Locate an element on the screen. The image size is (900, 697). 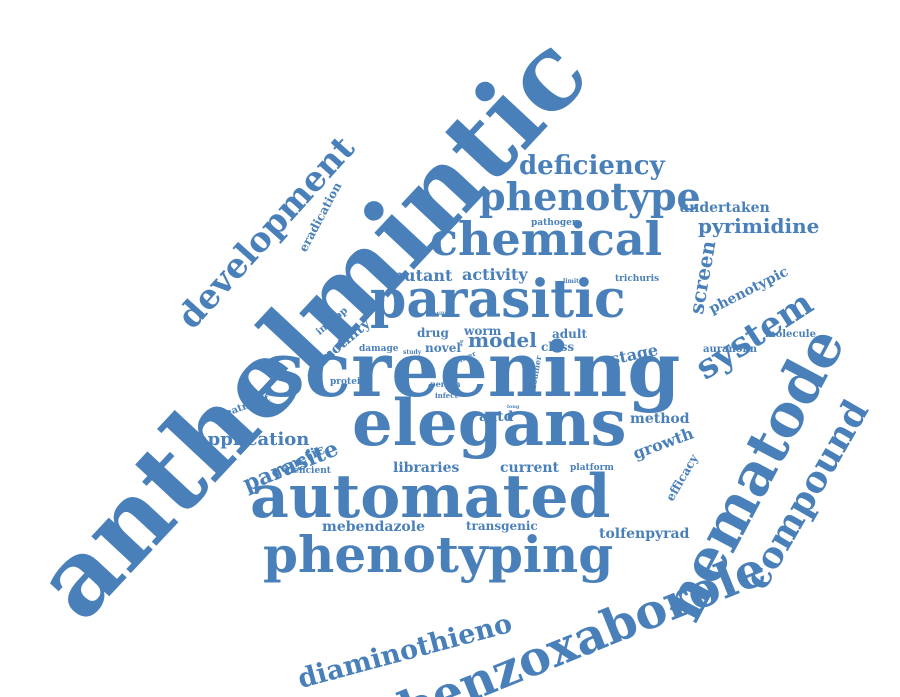
word-deficiency: deficiency is located at coordinates (592, 166).